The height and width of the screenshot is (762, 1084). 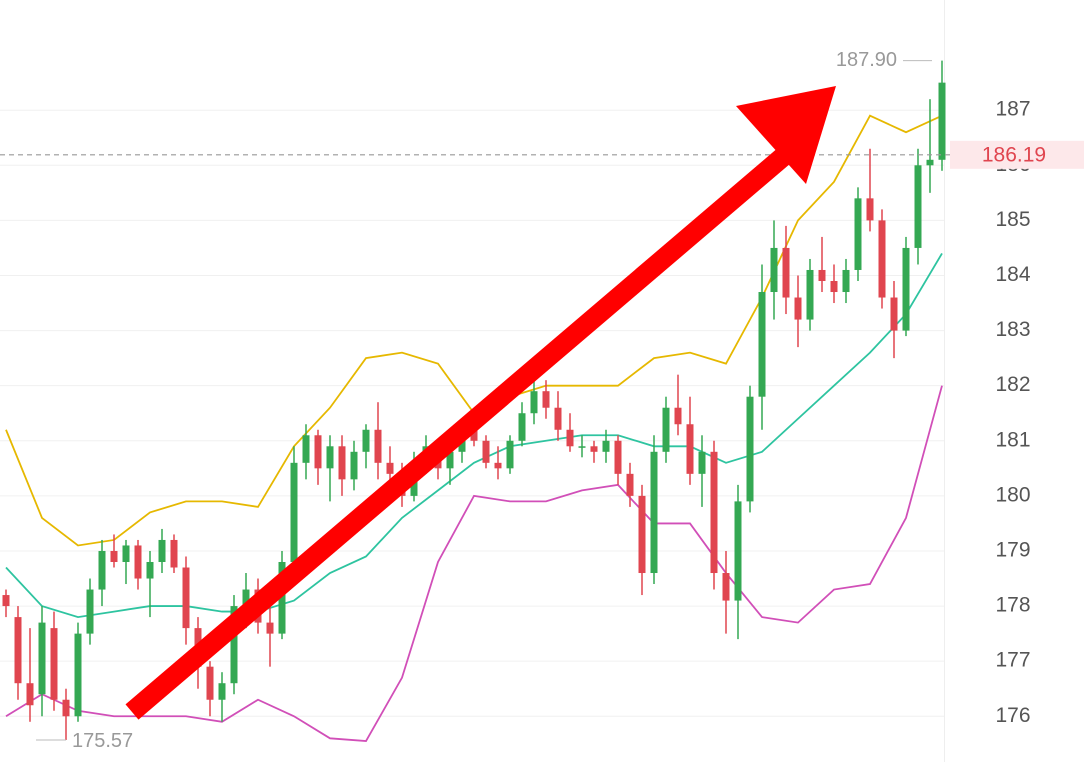 I want to click on y-tick-label: 187, so click(x=1012, y=109).